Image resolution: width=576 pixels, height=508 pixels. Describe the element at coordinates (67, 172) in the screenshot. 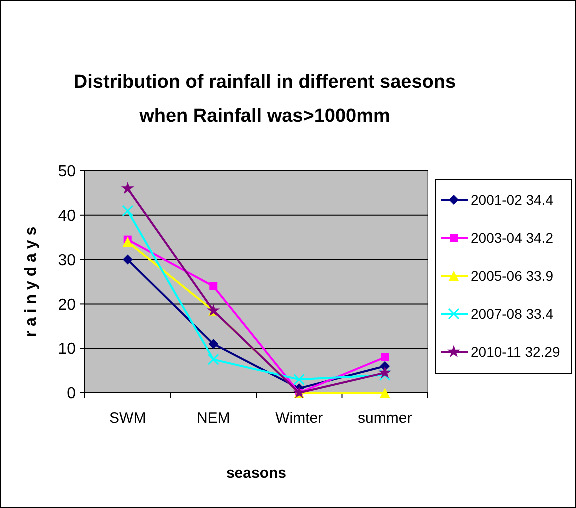

I see `y-tick-label: 50` at that location.